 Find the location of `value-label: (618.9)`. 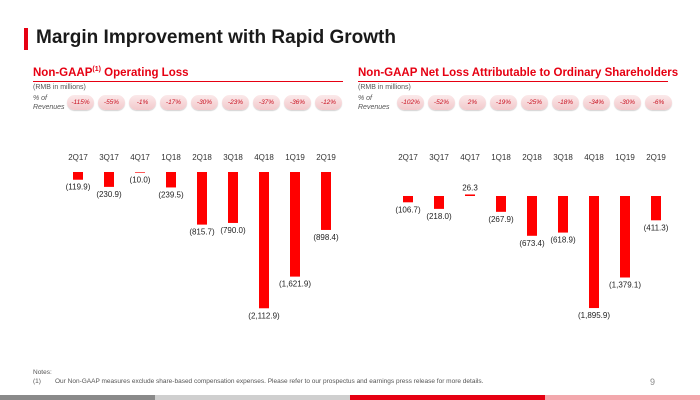

value-label: (618.9) is located at coordinates (563, 240).